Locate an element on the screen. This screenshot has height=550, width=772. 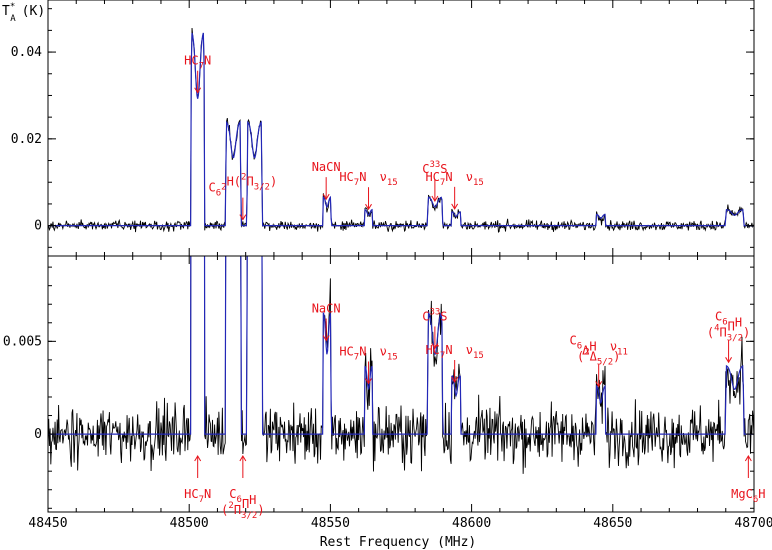
y-axis-title: T* A (K) is located at coordinates (23, 13).